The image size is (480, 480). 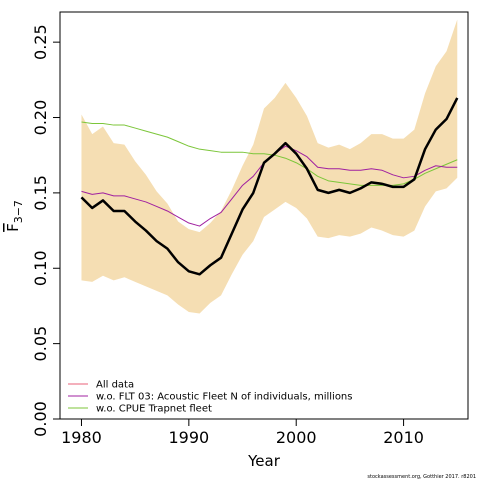 I want to click on y-tick-label: 0.10, so click(x=40, y=268).